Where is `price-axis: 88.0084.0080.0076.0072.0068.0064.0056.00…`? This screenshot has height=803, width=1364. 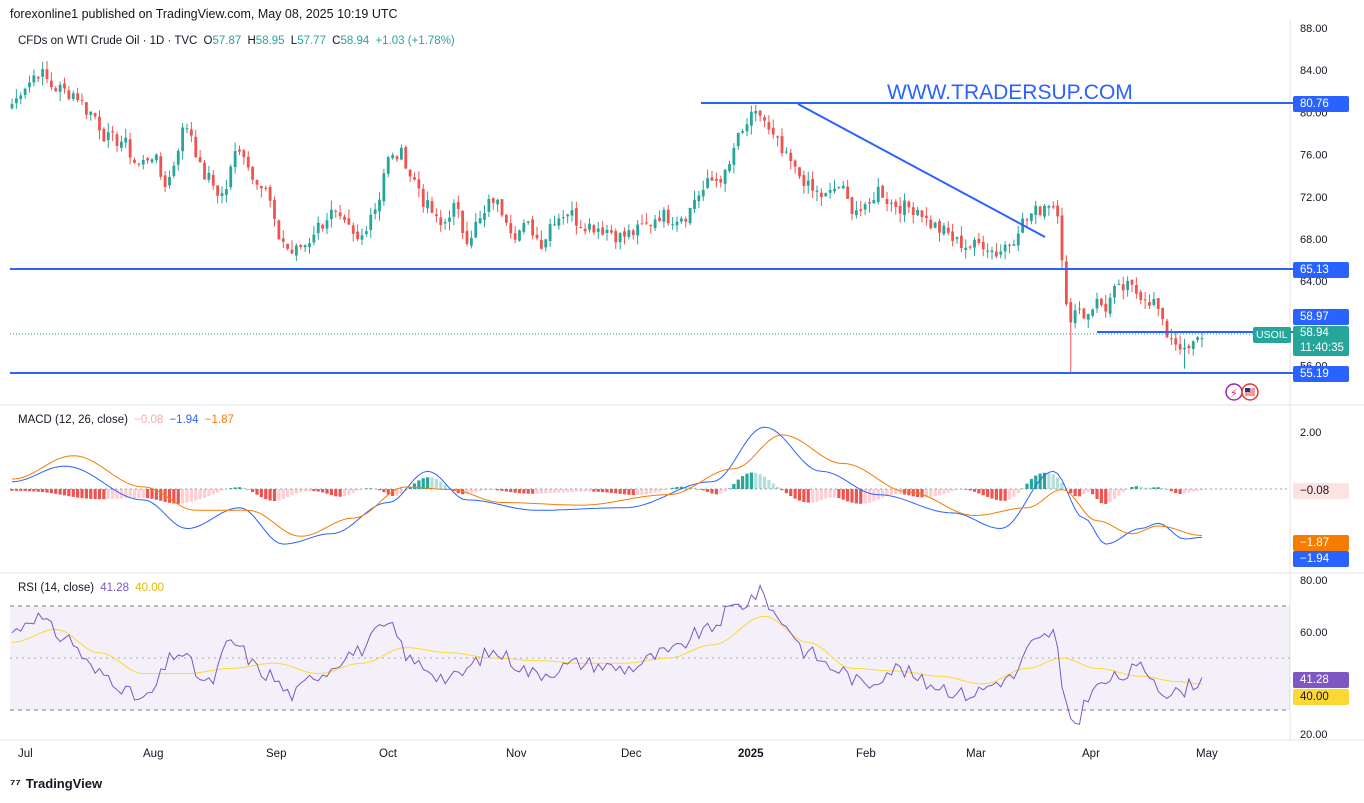
price-axis: 88.0084.0080.0076.0072.0068.0064.0056.00… is located at coordinates (1314, 382).